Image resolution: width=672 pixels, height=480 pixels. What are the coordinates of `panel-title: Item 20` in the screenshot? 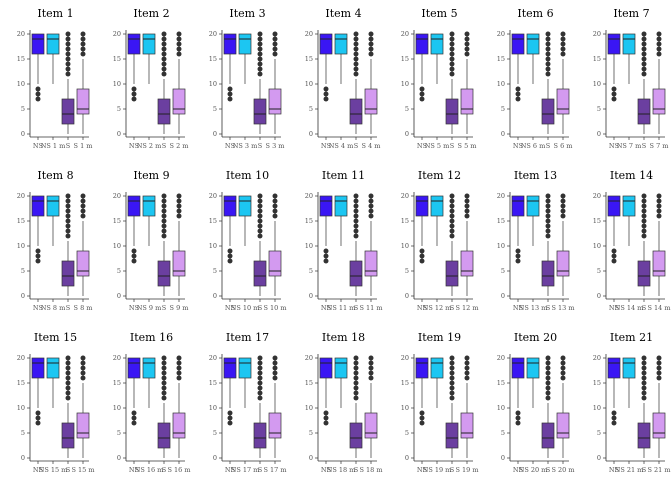 It's located at (535, 337).